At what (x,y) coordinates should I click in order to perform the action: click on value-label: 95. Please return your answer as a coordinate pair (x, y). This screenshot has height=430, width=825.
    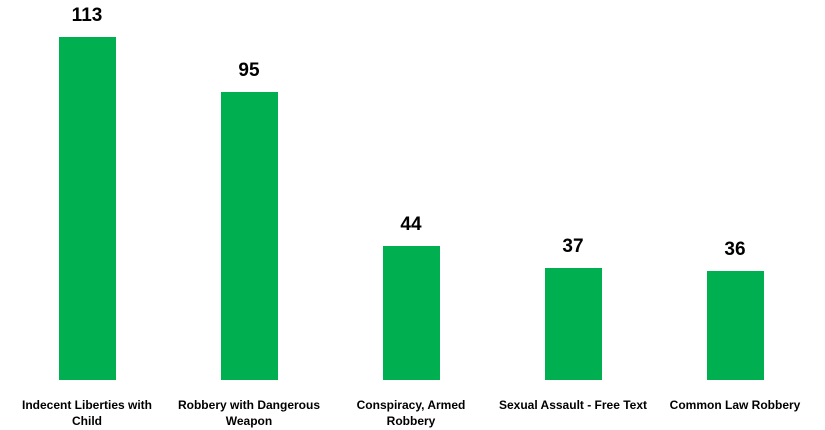
    Looking at the image, I should click on (249, 70).